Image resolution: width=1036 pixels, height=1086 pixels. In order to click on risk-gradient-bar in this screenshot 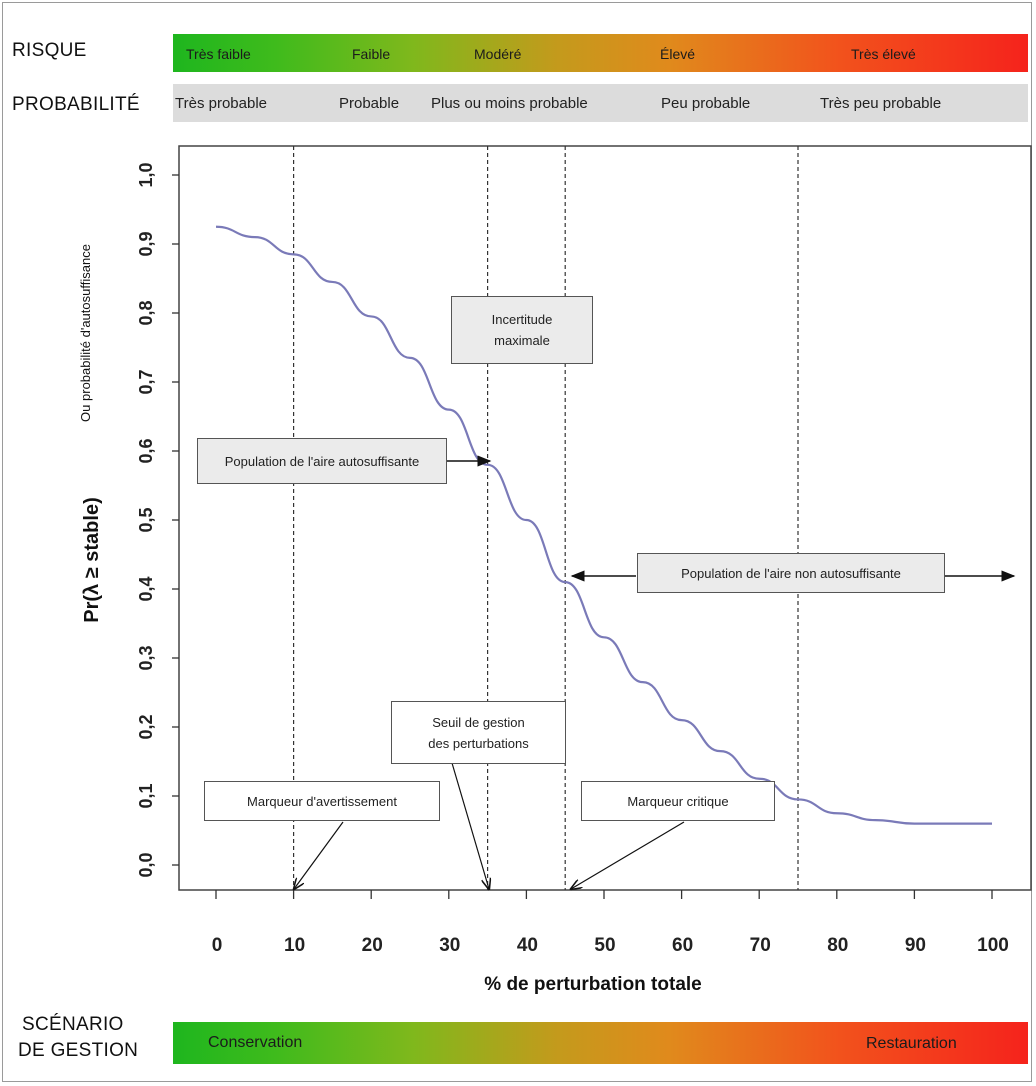, I will do `click(600, 53)`.